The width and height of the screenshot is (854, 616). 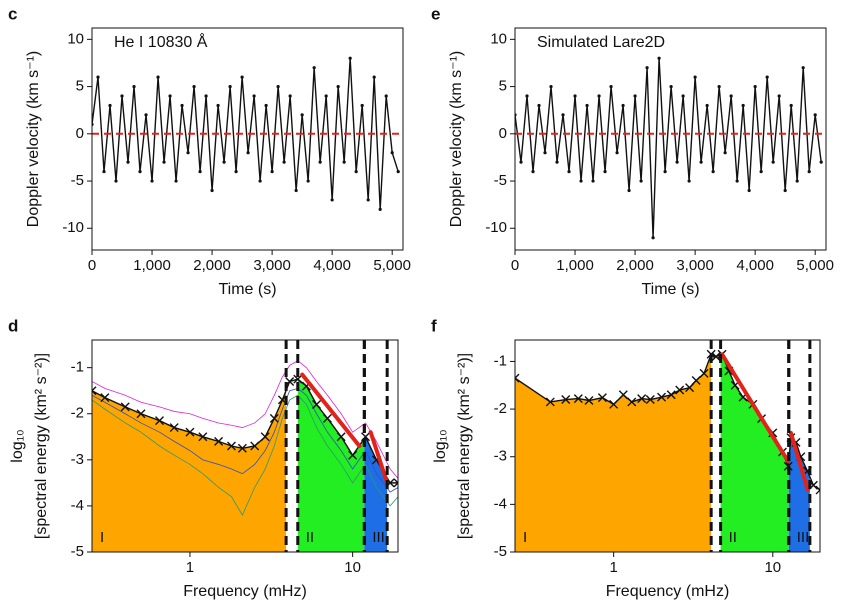 I want to click on x-tick-label: 10, so click(x=772, y=567).